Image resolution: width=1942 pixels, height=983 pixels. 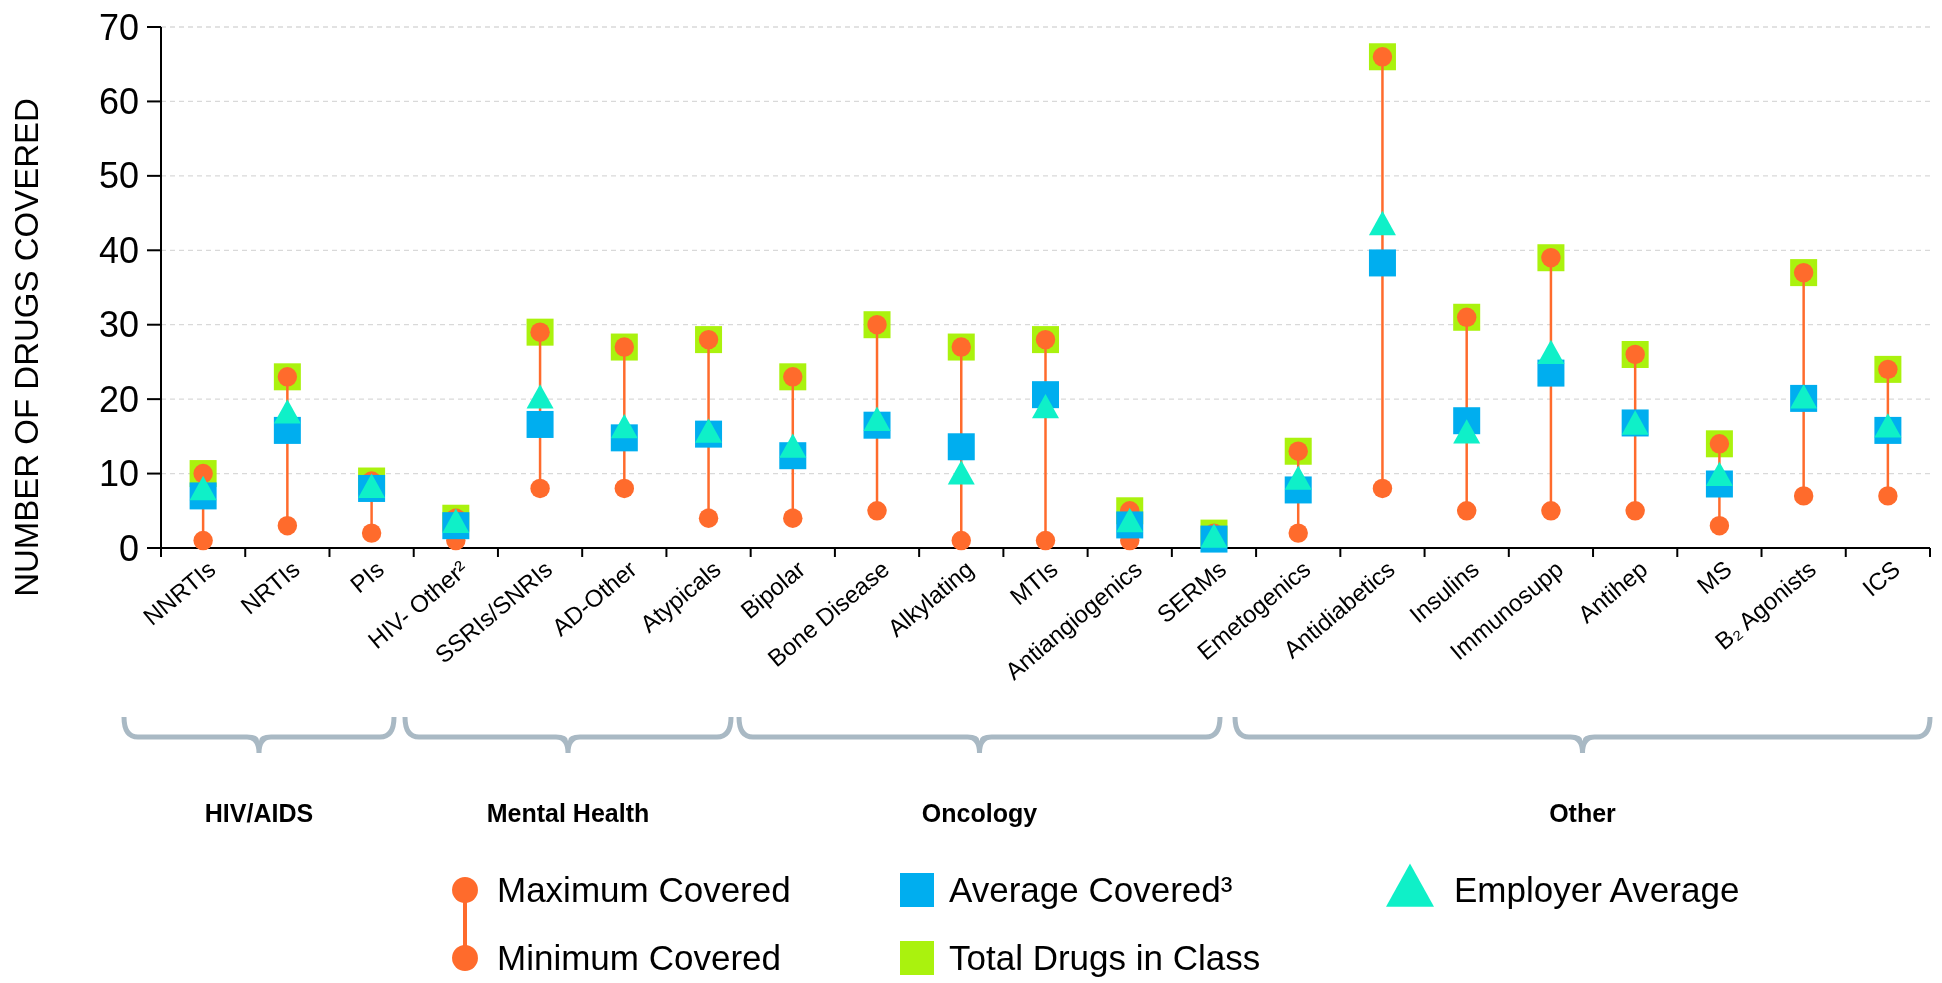 I want to click on x-tick-label: ICS, so click(x=1881, y=578).